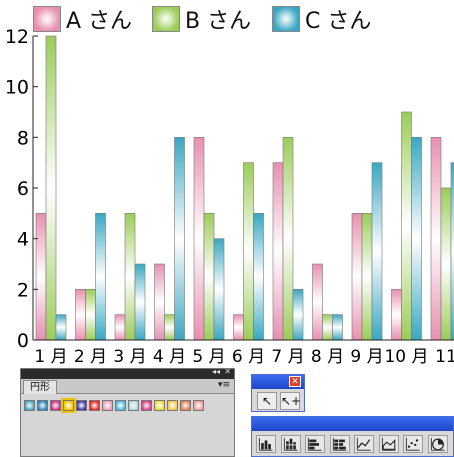  I want to click on legend-item-a: A さん, so click(82, 19).